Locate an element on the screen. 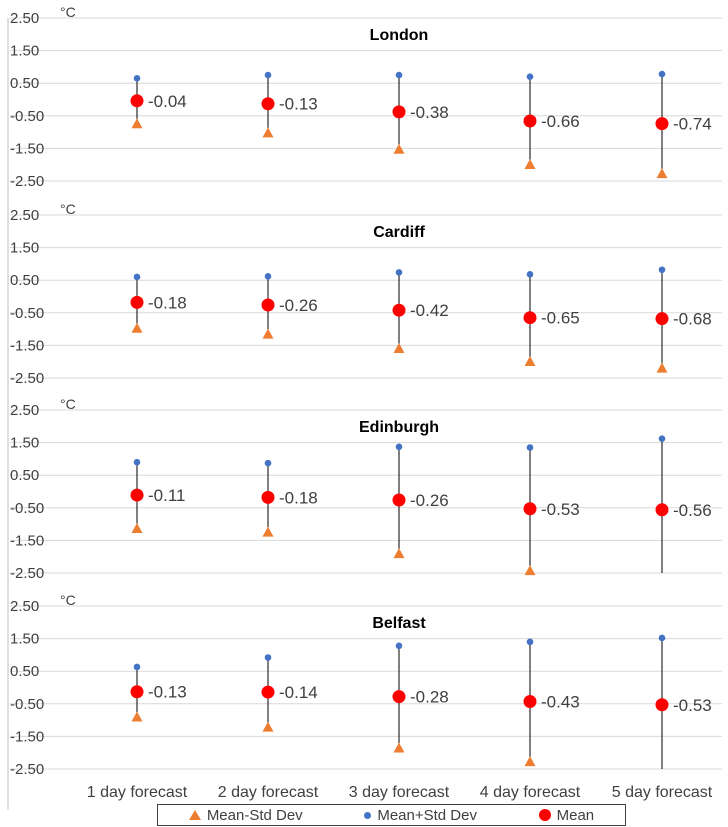 This screenshot has width=728, height=827. legend-item-mean-plus-std: Mean+Std Dev is located at coordinates (420, 815).